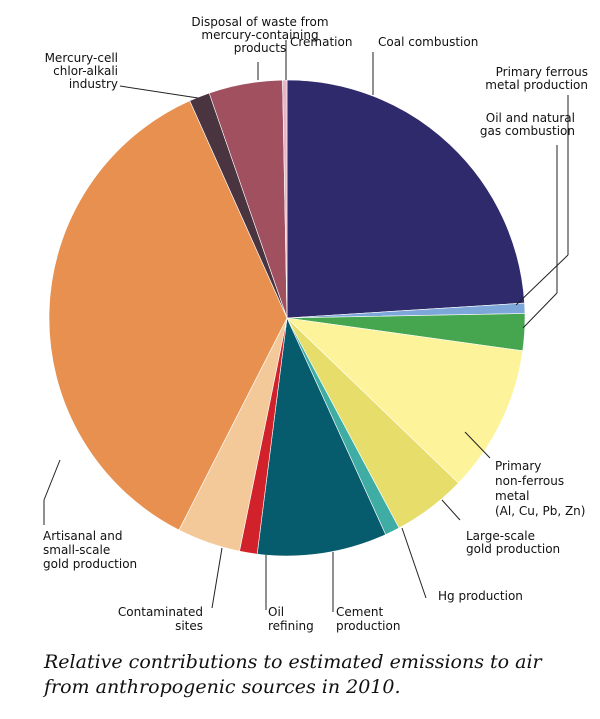 The image size is (600, 719). Describe the element at coordinates (480, 596) in the screenshot. I see `slice-label: Hg production` at that location.